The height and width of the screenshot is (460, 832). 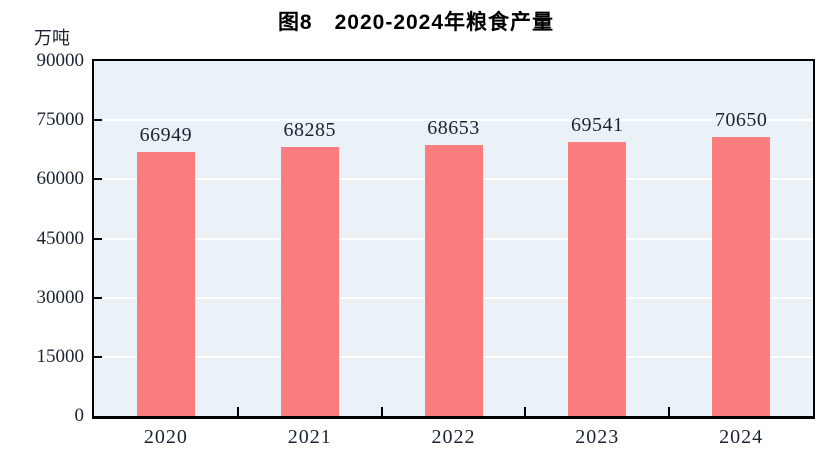 What do you see at coordinates (309, 129) in the screenshot?
I see `value-label-2021: 68285` at bounding box center [309, 129].